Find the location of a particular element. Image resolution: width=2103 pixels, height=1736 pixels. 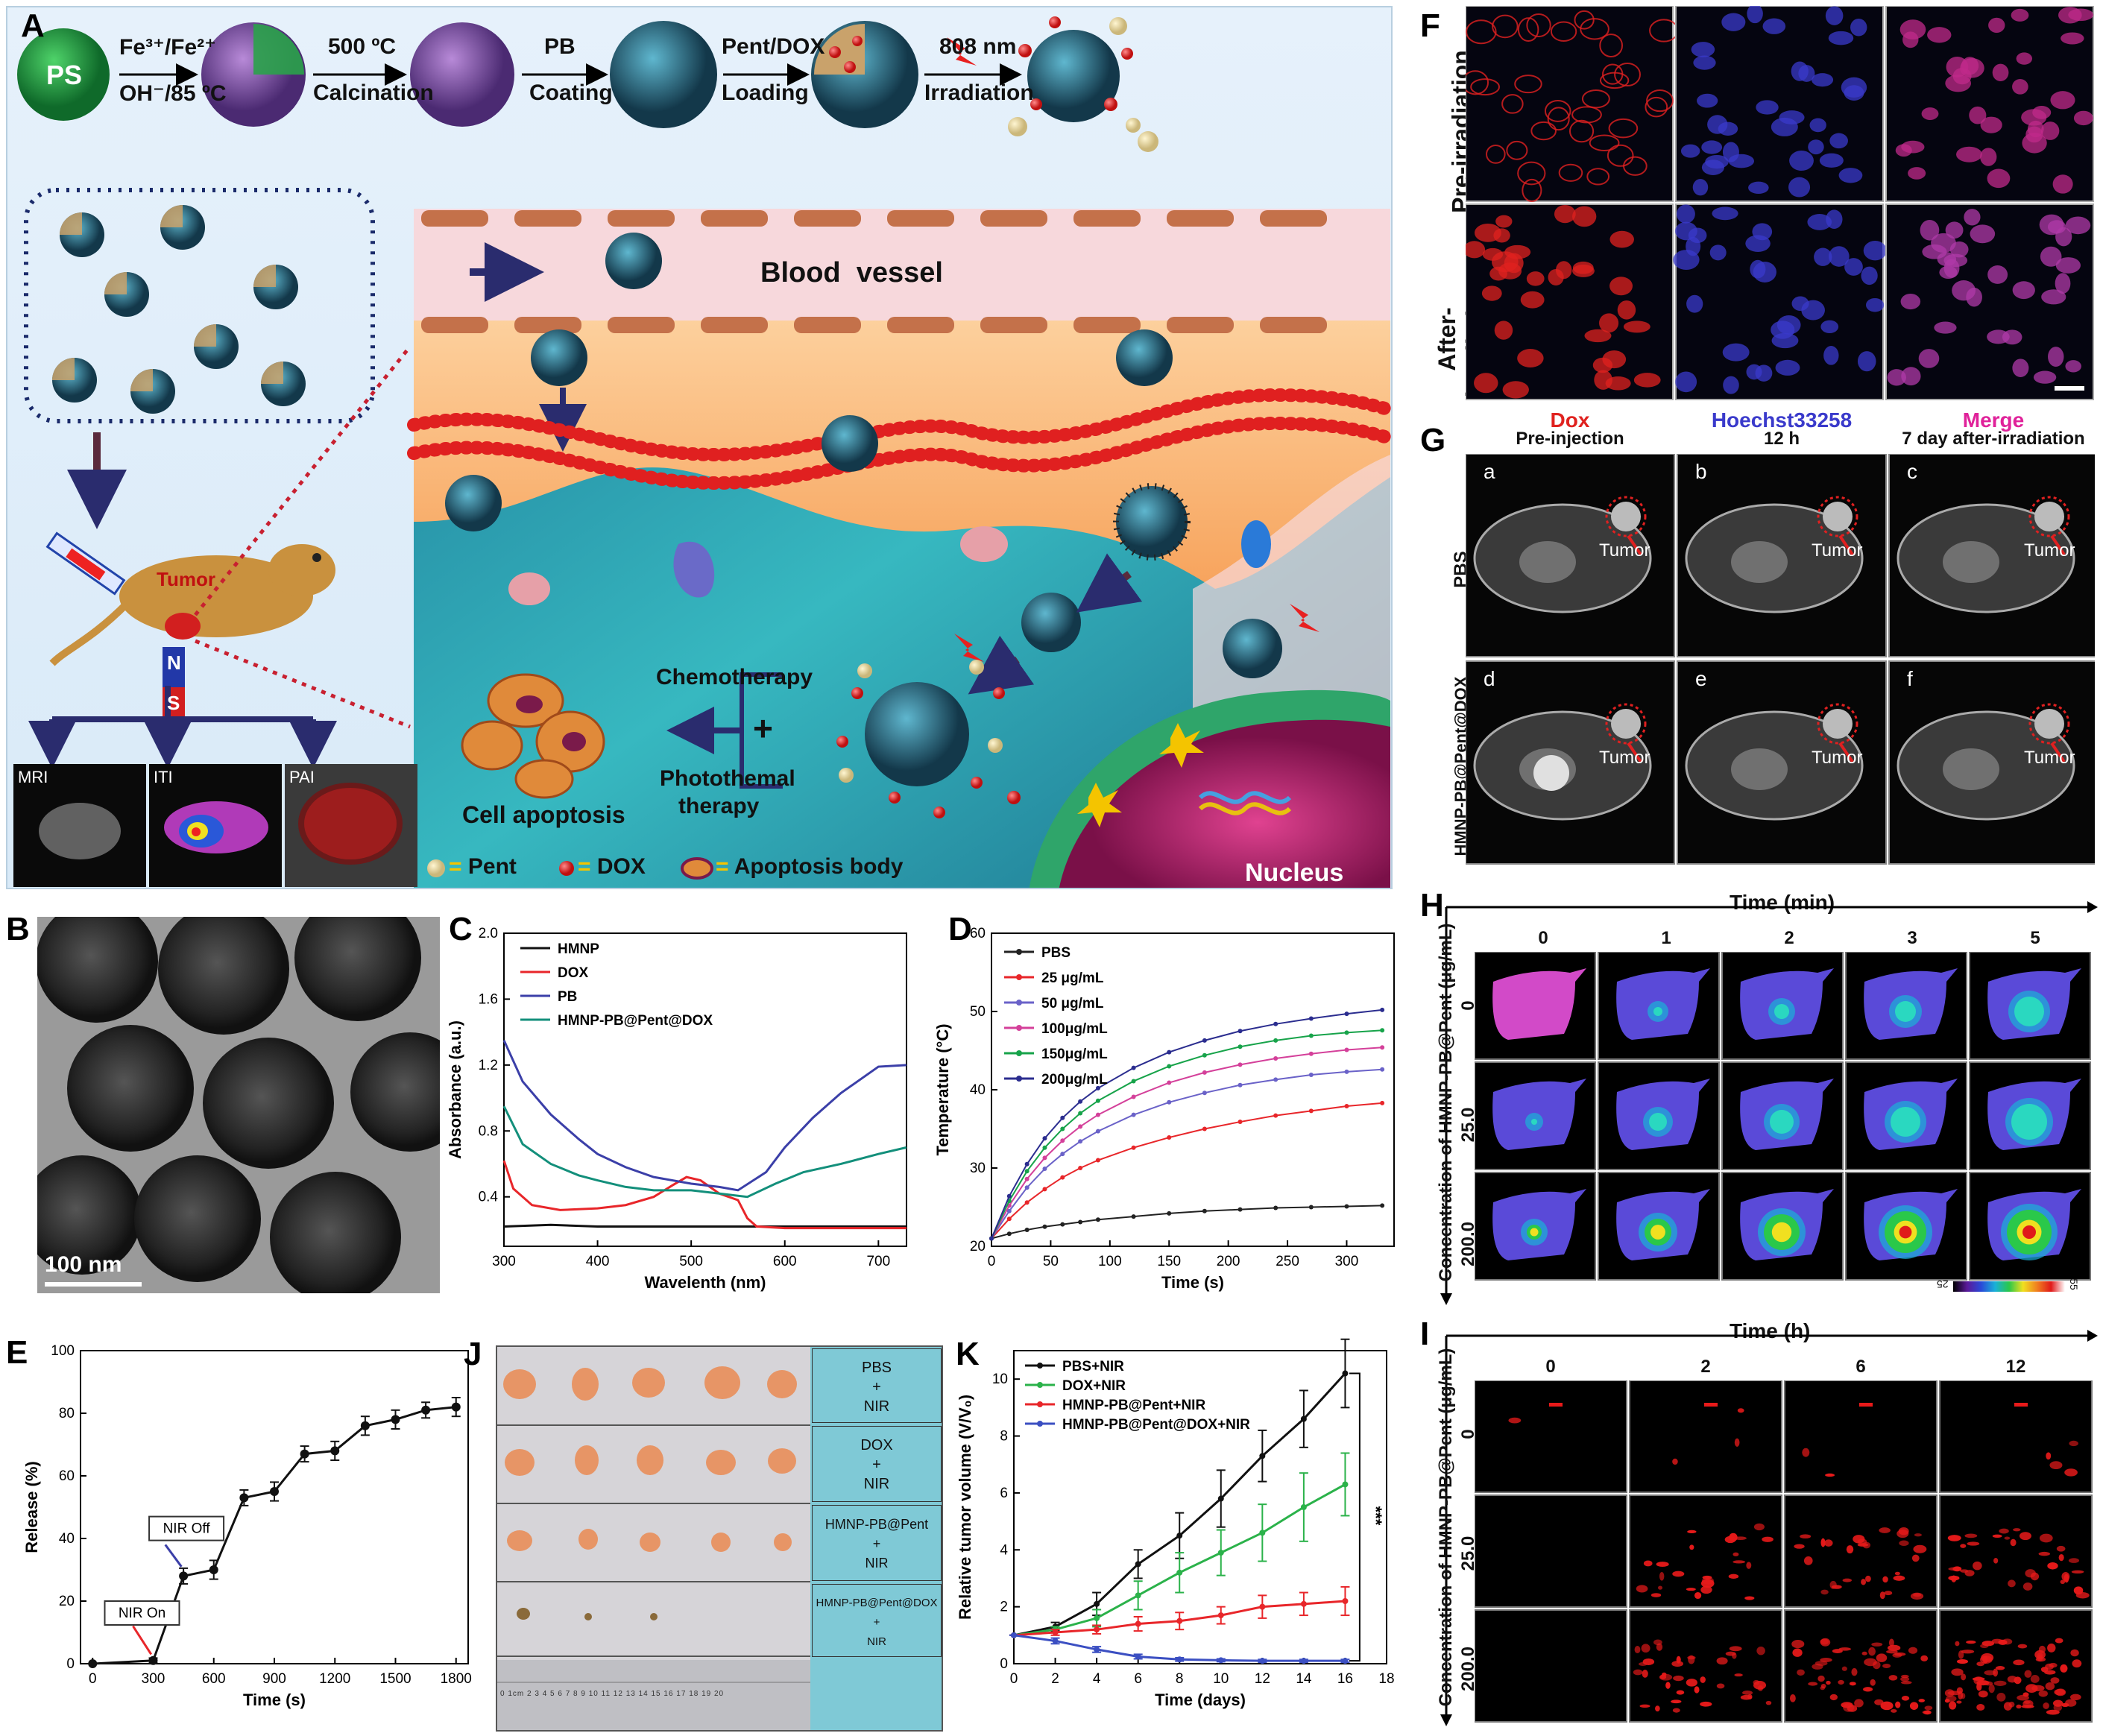

legend-marker is located at coordinates (1040, 1404).